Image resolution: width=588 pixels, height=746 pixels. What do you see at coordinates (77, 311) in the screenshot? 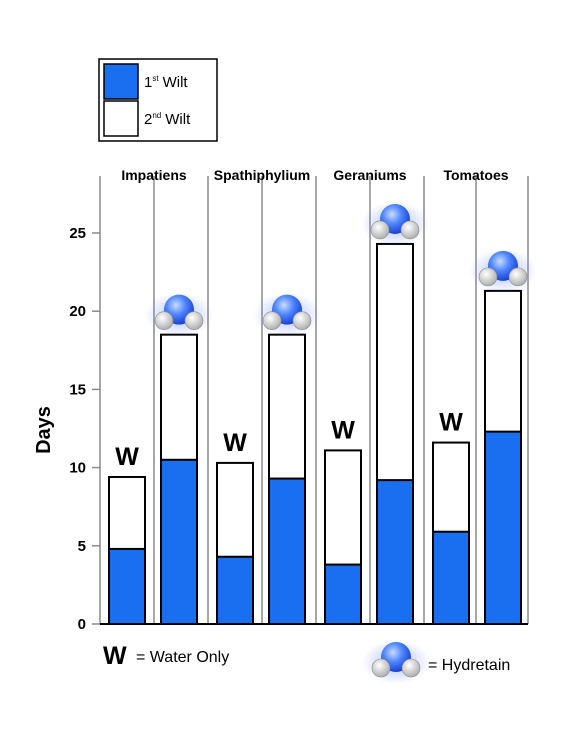
I see `y-tick-label-20: 20` at bounding box center [77, 311].